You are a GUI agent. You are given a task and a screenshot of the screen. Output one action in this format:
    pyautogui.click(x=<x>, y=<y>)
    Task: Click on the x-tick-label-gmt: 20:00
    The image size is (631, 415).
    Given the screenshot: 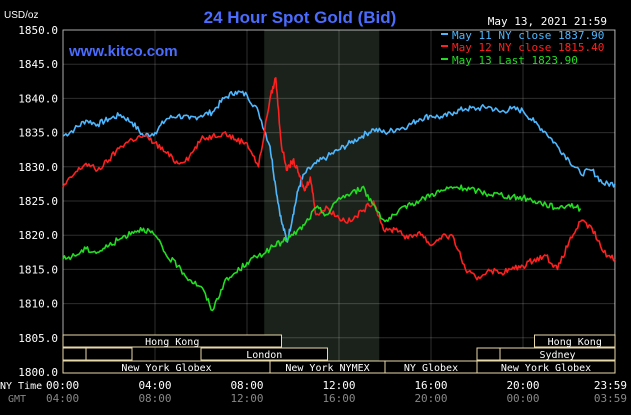 What is the action you would take?
    pyautogui.click(x=430, y=398)
    